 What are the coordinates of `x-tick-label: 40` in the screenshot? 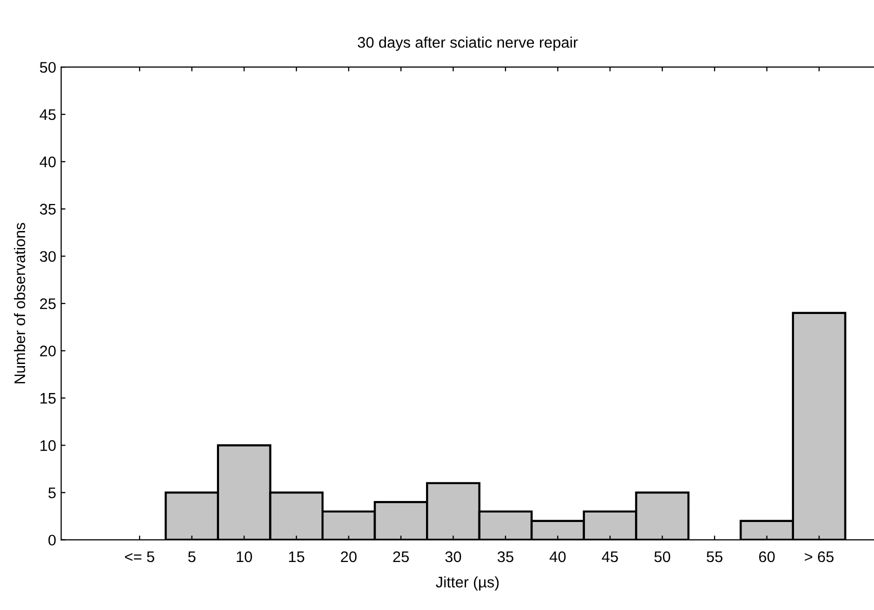 It's located at (558, 556).